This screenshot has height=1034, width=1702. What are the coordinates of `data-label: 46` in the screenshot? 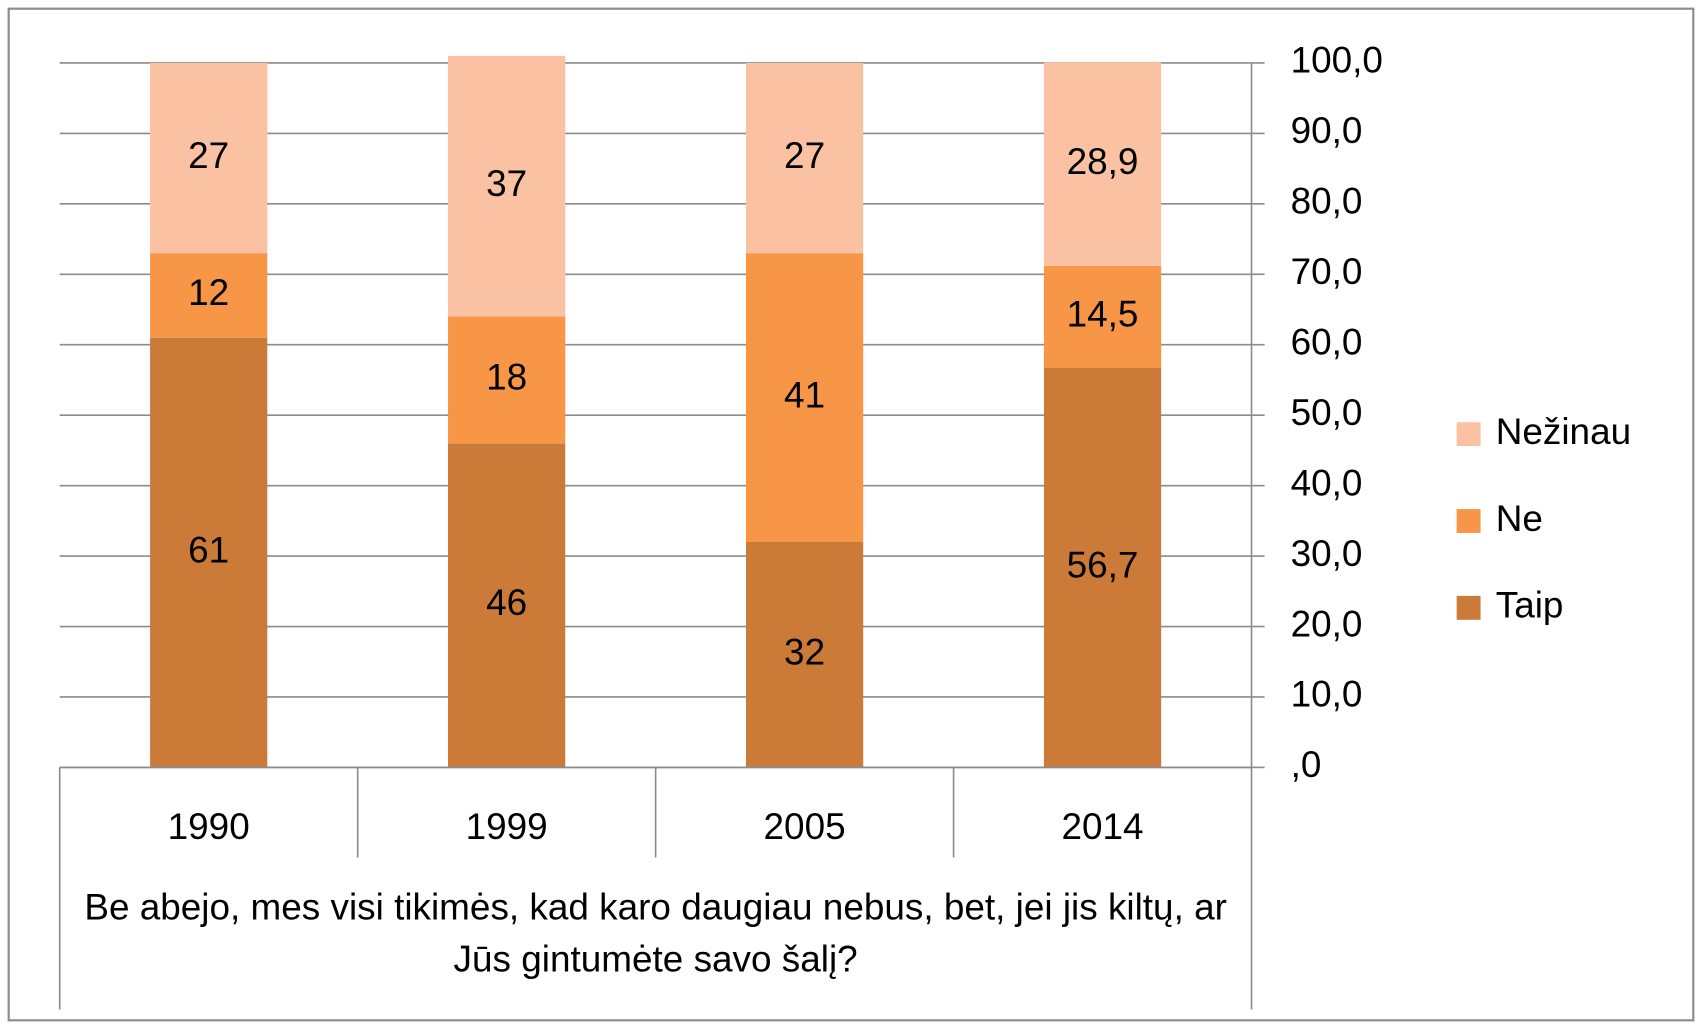 It's located at (506, 602).